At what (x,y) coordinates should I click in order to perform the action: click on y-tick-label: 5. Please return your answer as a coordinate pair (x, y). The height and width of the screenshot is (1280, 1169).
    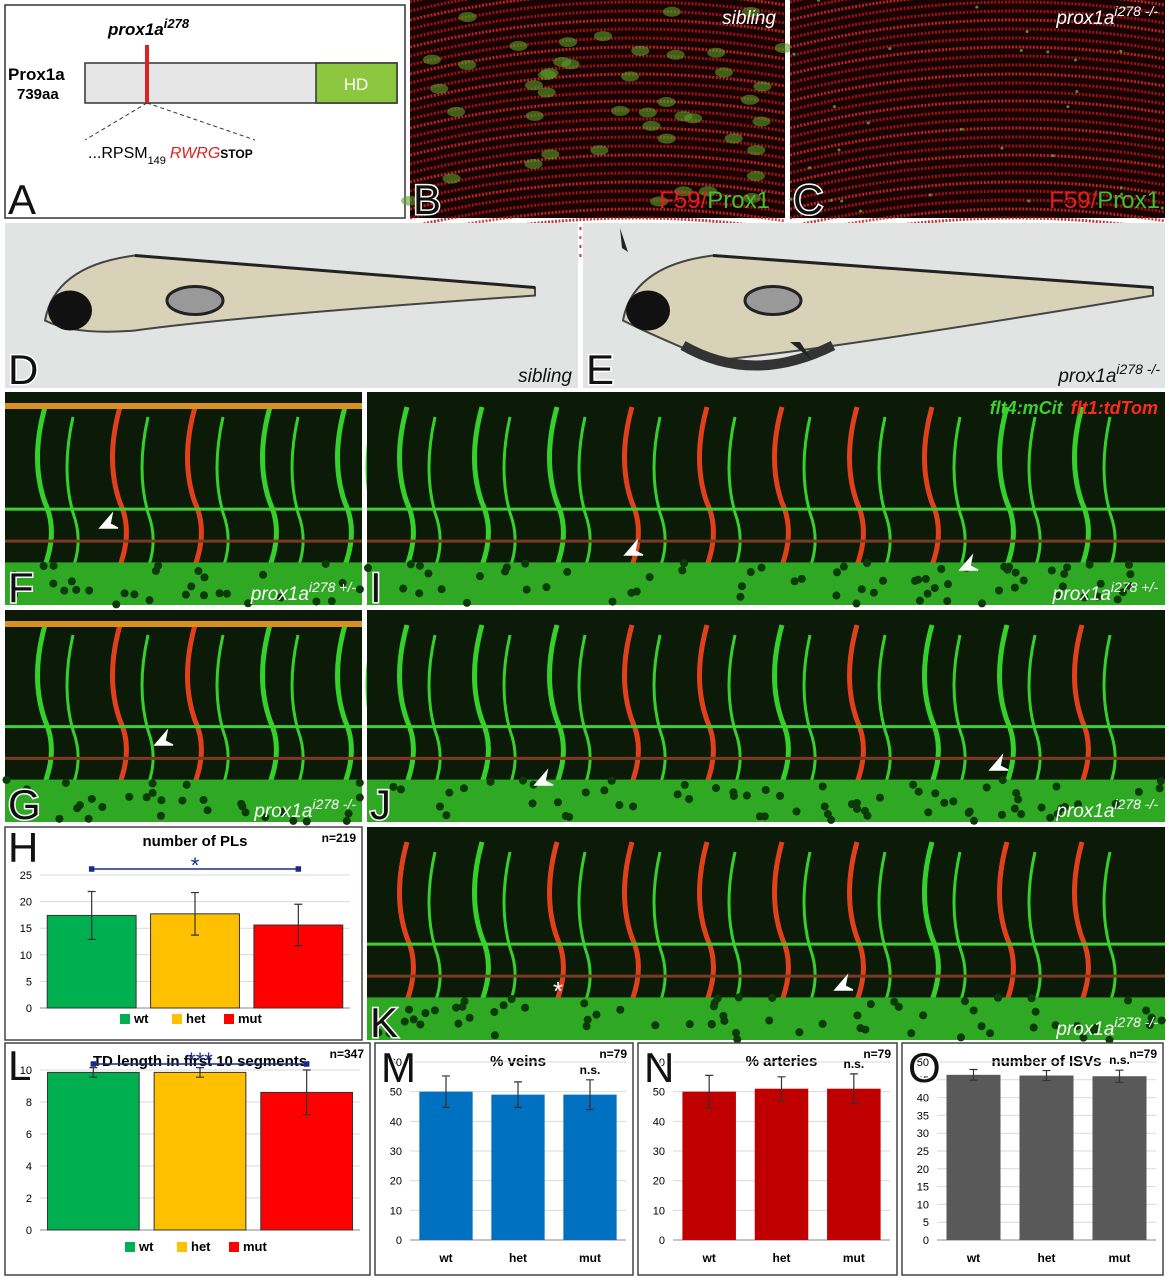
    Looking at the image, I should click on (29, 982).